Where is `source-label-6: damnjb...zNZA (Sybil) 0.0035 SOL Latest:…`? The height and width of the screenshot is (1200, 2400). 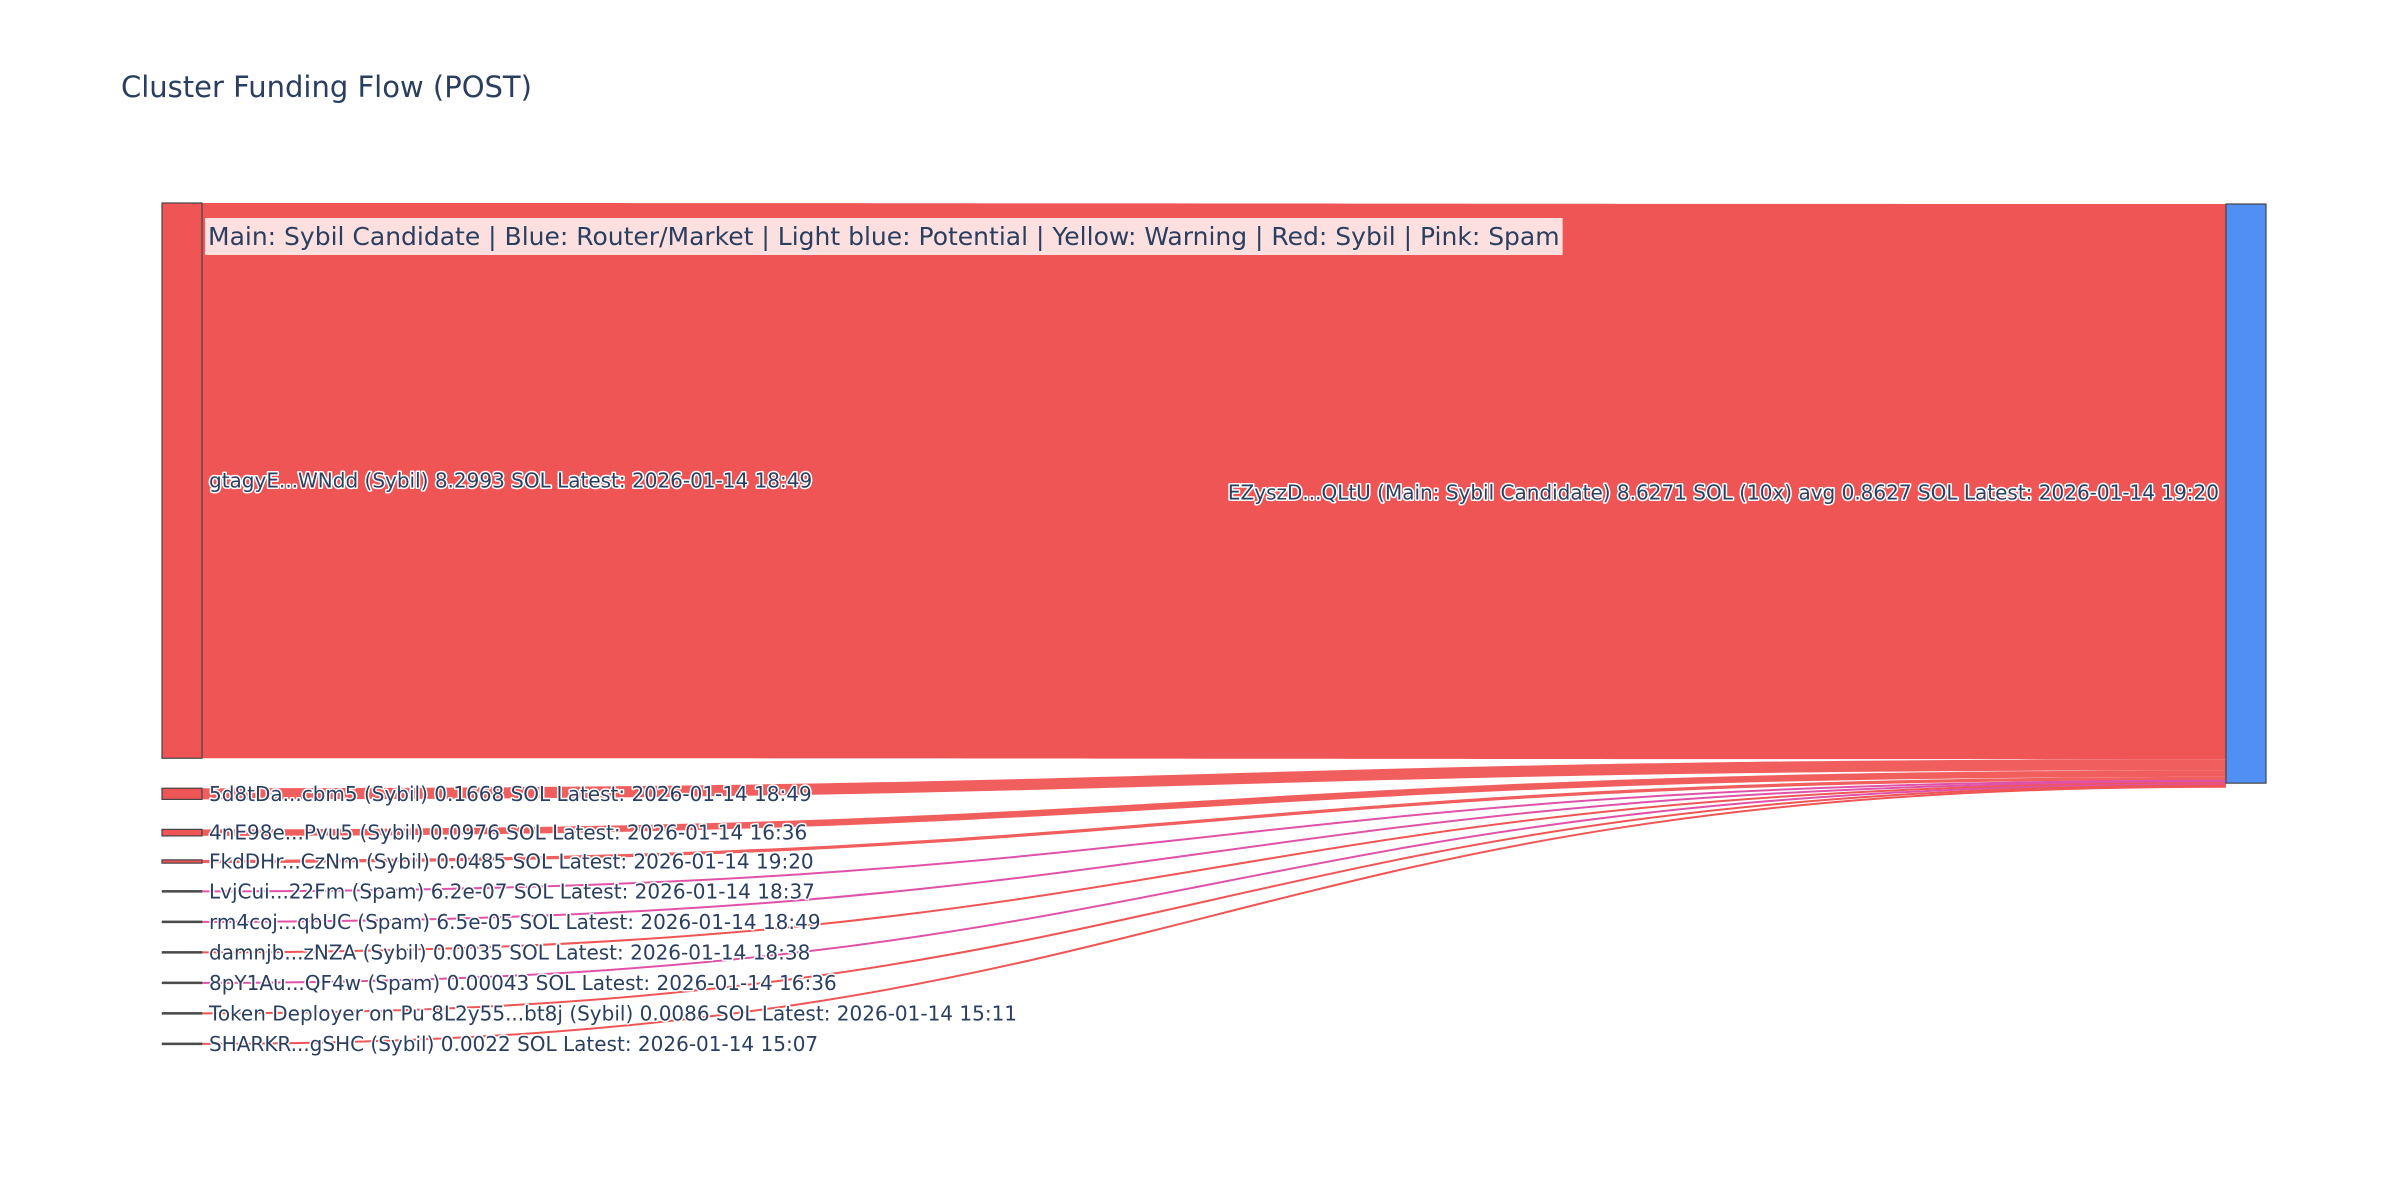 source-label-6: damnjb...zNZA (Sybil) 0.0035 SOL Latest:… is located at coordinates (509, 952).